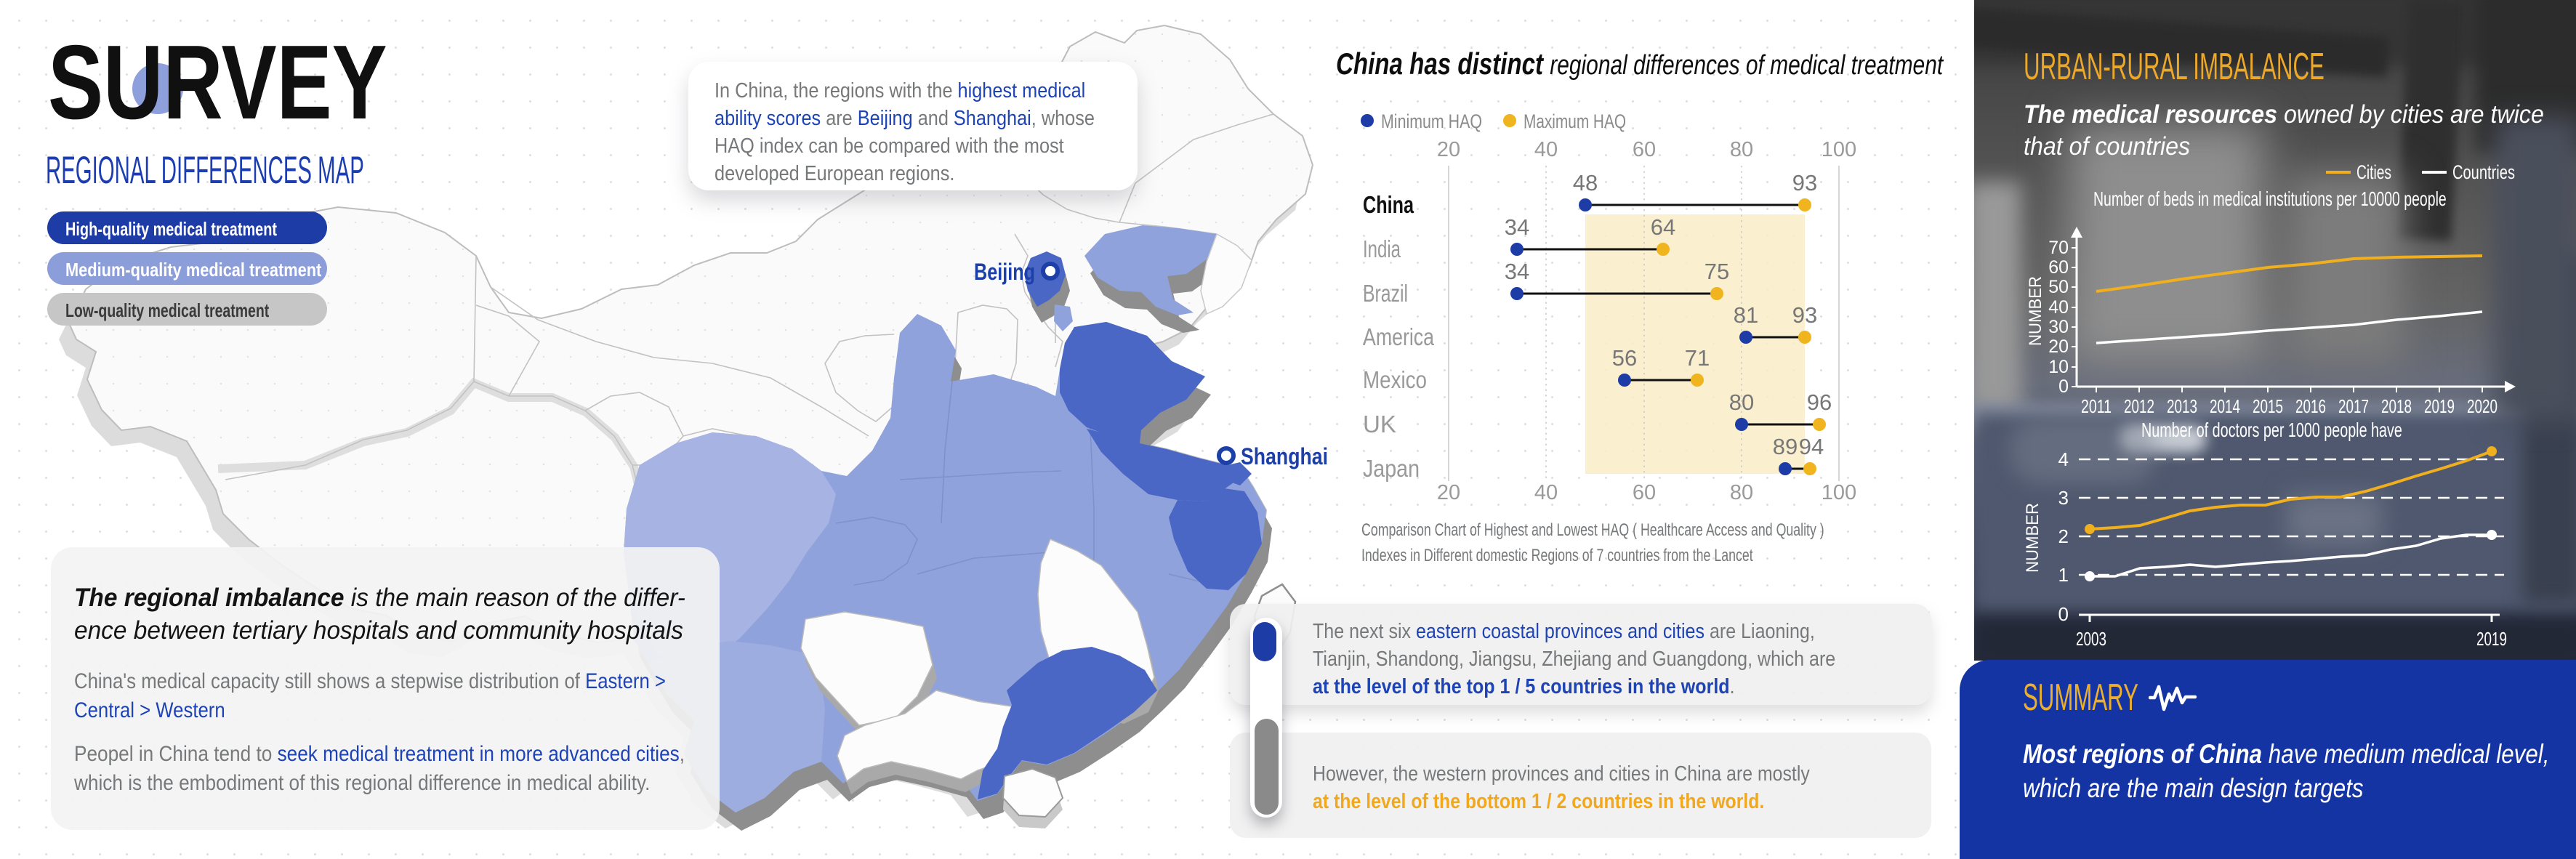 Image resolution: width=2576 pixels, height=859 pixels. What do you see at coordinates (1395, 379) in the screenshot?
I see `svg-text: Mexico` at bounding box center [1395, 379].